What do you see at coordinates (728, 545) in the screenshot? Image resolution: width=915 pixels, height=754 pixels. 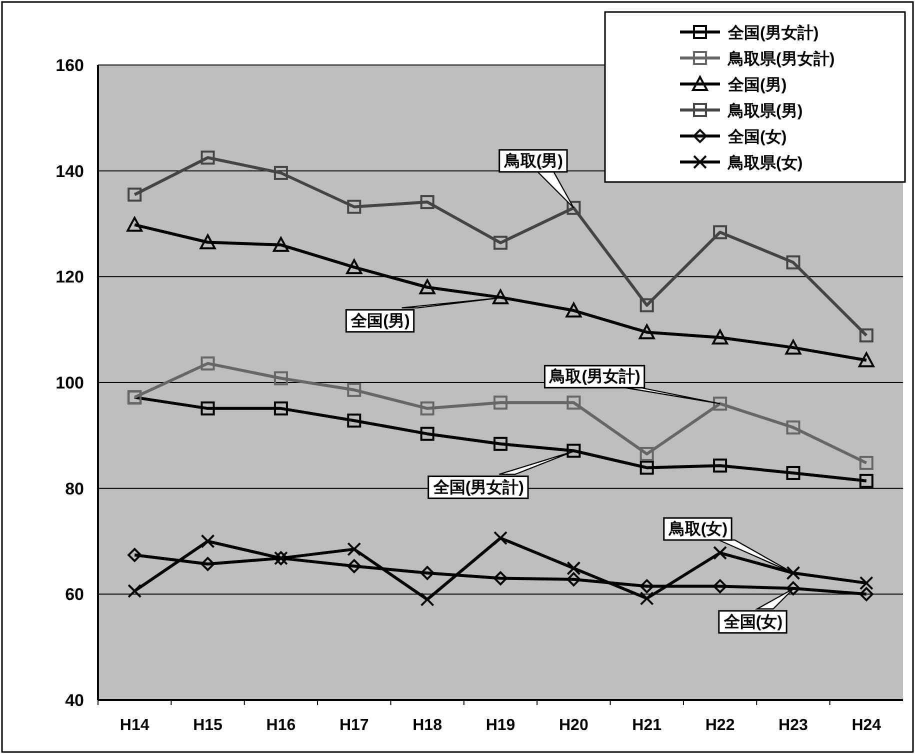 I see `callout: 鳥取(女)` at bounding box center [728, 545].